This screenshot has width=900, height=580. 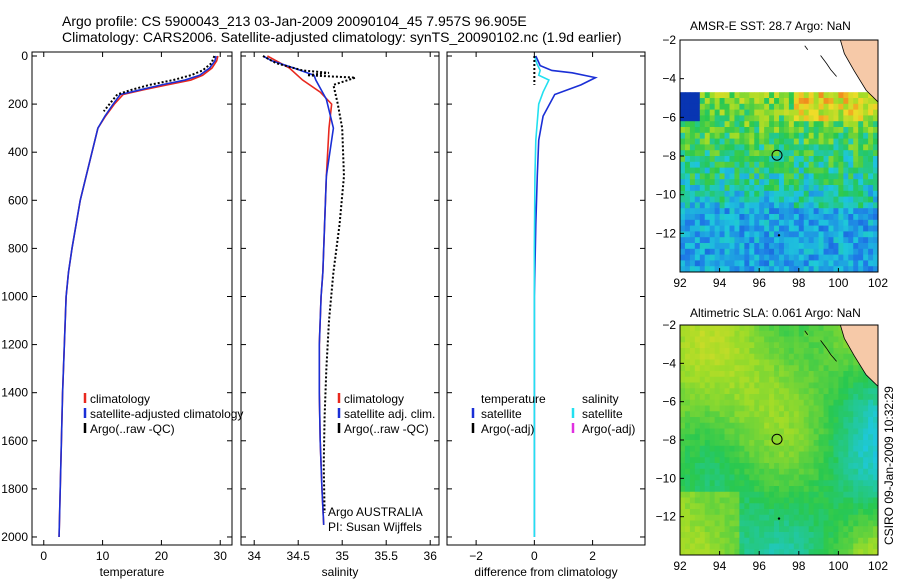 What do you see at coordinates (18, 200) in the screenshot?
I see `y-tick-label: 600` at bounding box center [18, 200].